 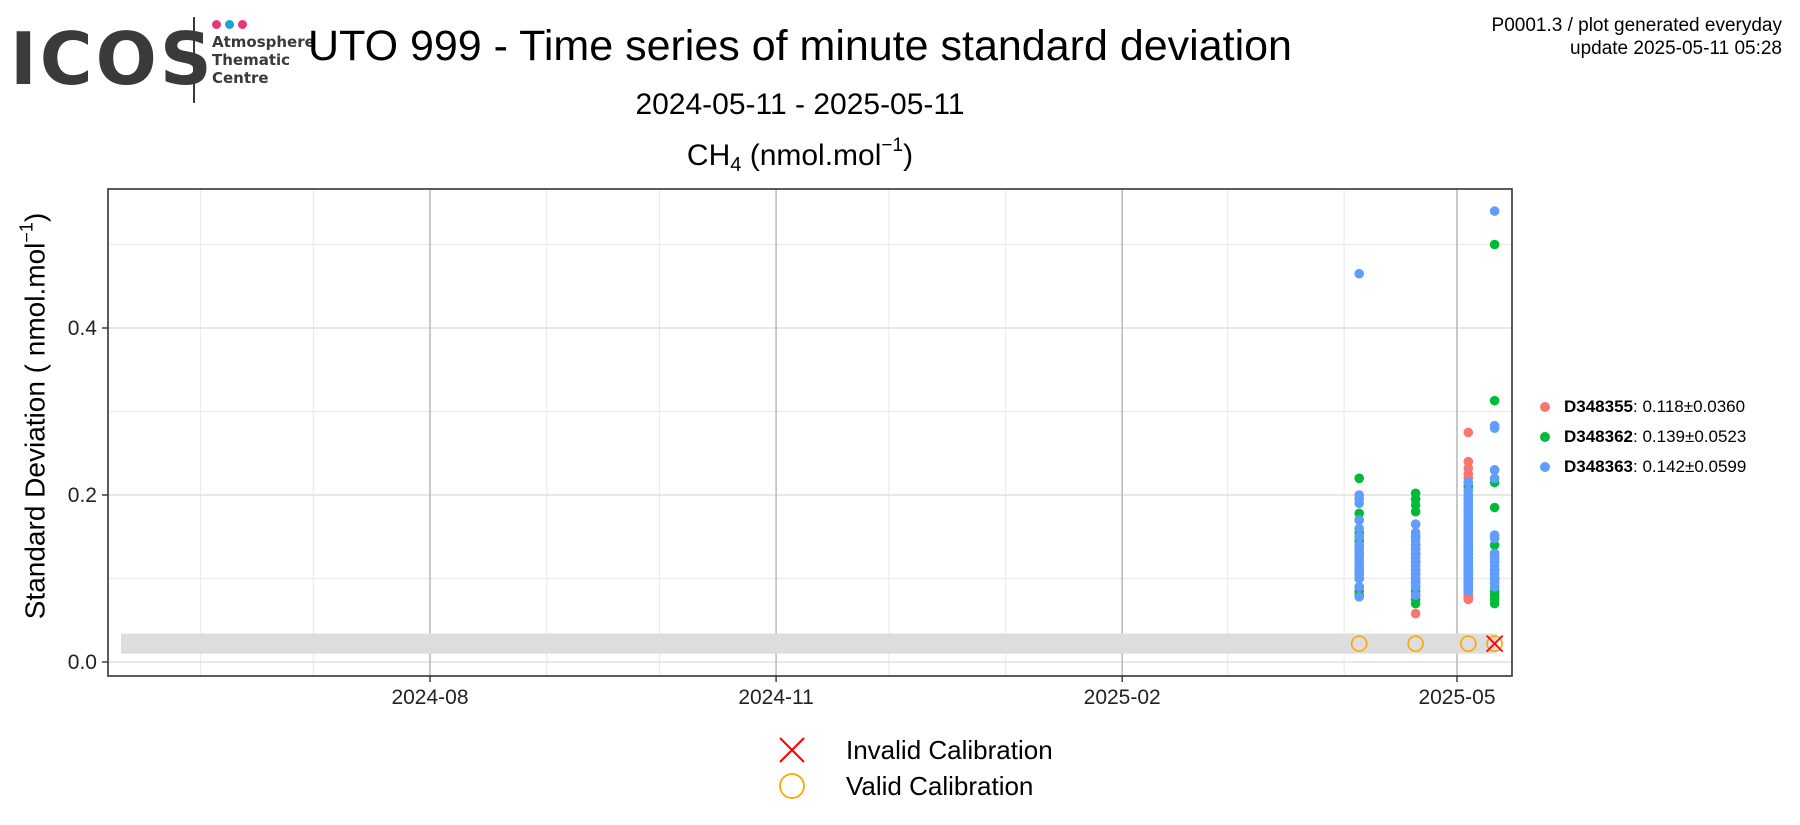 I want to click on circle-icon, so click(x=792, y=786).